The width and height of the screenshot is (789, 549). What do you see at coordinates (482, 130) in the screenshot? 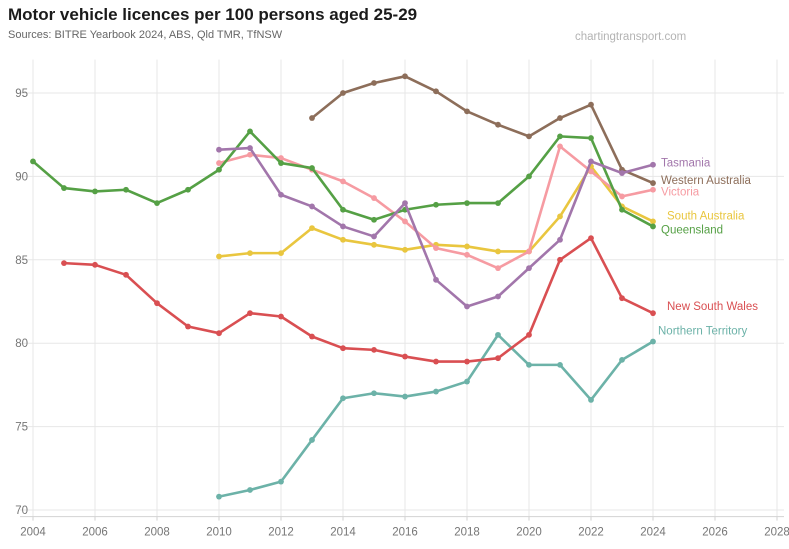
I see `series-line-western-australia` at bounding box center [482, 130].